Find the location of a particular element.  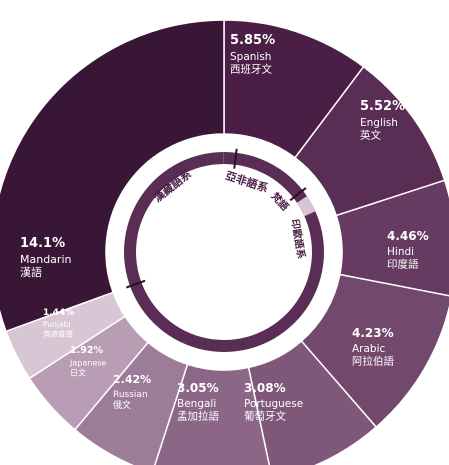

label-zh-portuguese: 葡萄牙文 is located at coordinates (265, 416).